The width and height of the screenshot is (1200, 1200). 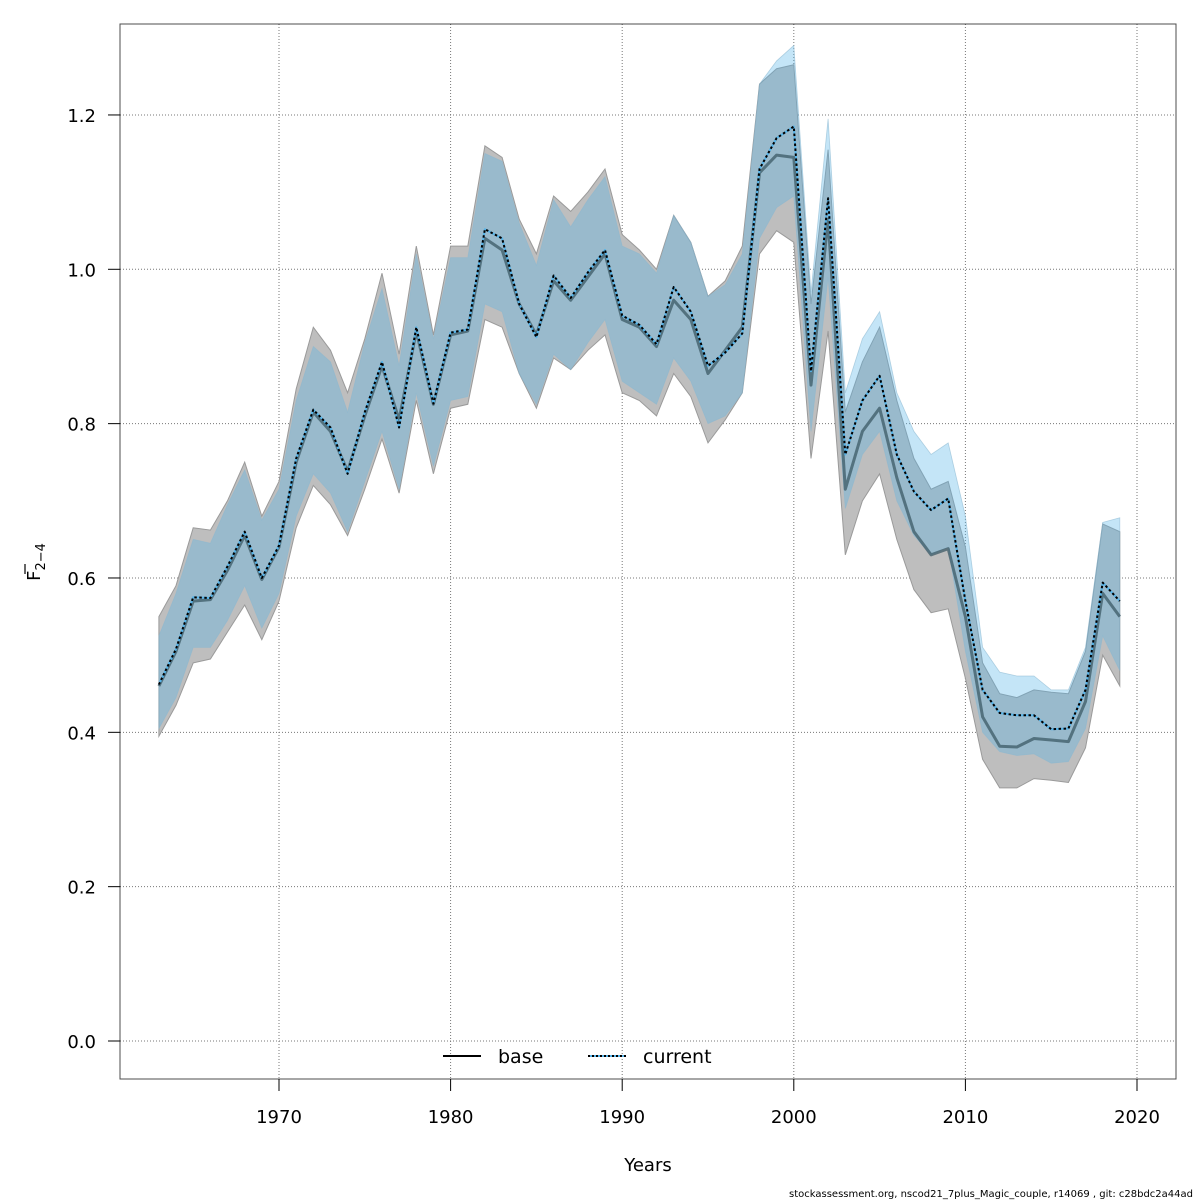 What do you see at coordinates (1137, 1117) in the screenshot?
I see `x-tick-label: 2020` at bounding box center [1137, 1117].